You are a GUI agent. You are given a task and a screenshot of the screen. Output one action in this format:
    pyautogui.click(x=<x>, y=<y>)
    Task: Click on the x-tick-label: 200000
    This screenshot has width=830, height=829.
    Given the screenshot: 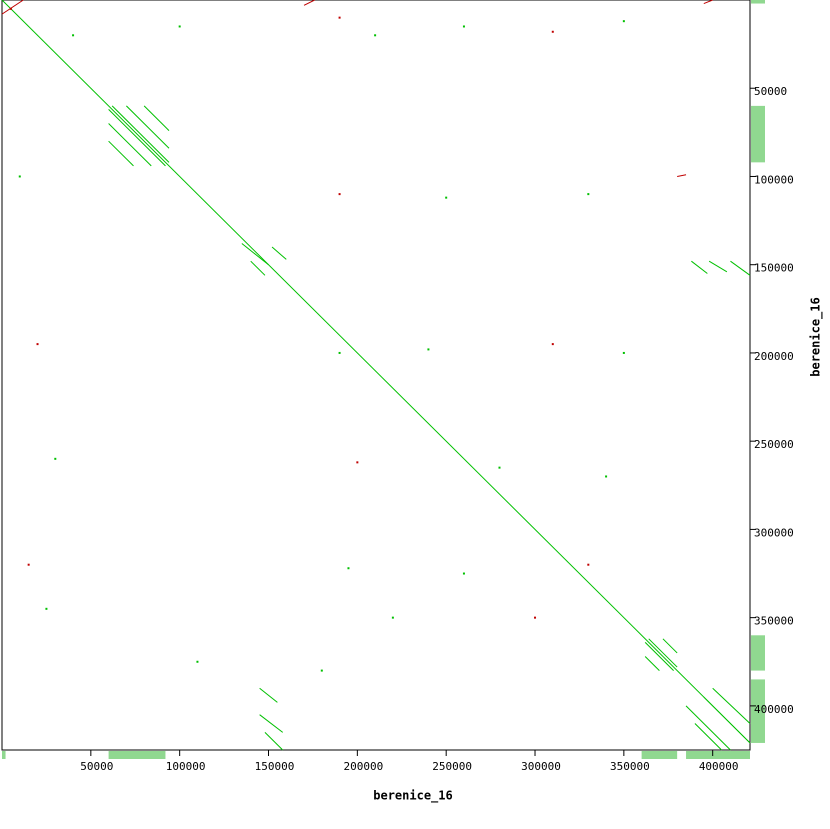 What is the action you would take?
    pyautogui.click(x=363, y=766)
    